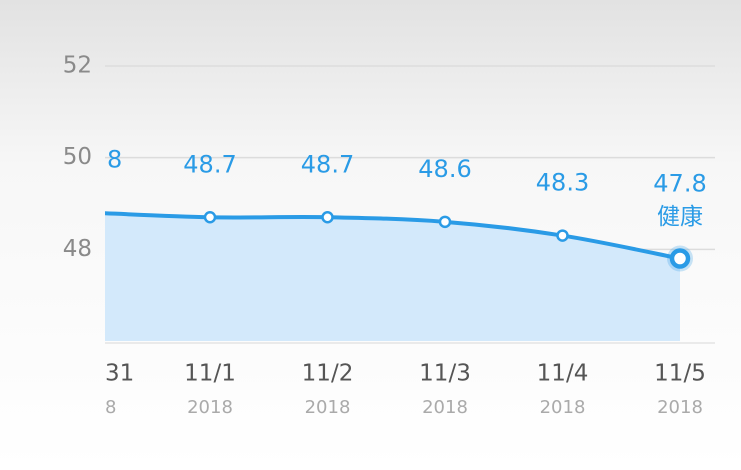  I want to click on value-label: 47.8, so click(679, 184).